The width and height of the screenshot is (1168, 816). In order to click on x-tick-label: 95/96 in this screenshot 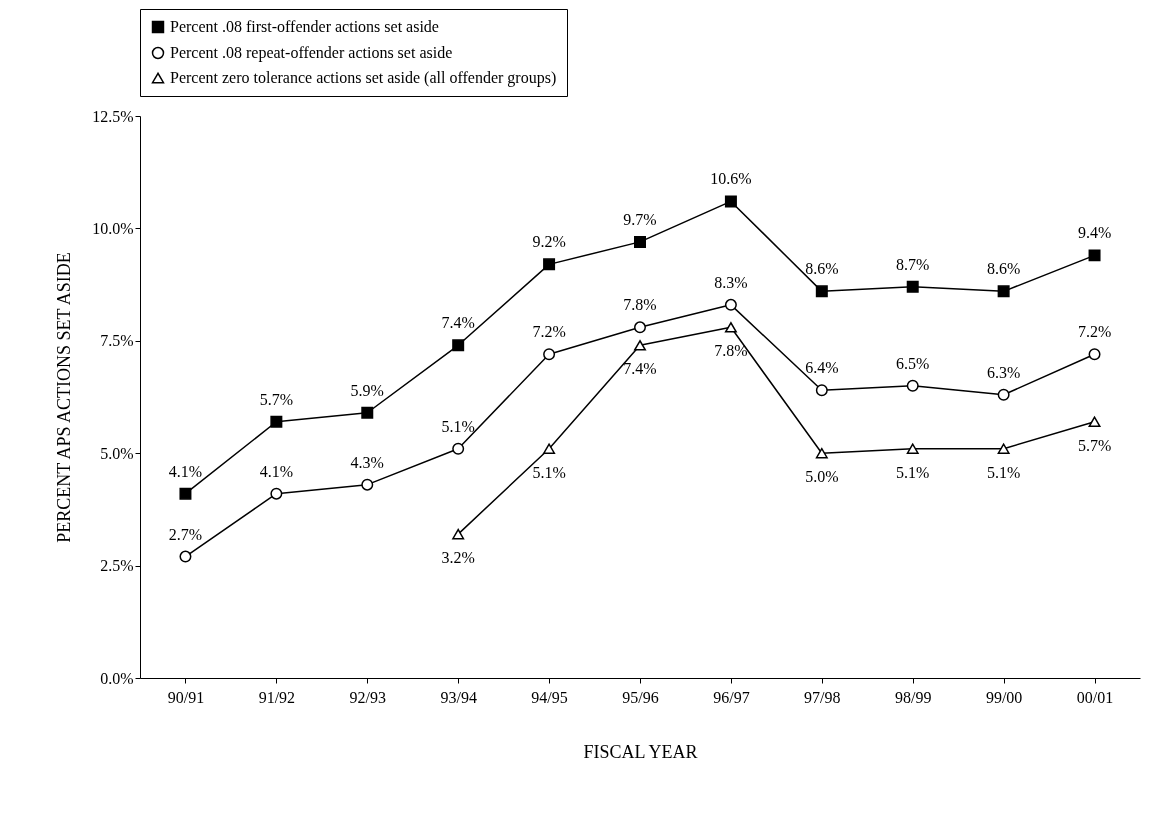, I will do `click(640, 697)`.